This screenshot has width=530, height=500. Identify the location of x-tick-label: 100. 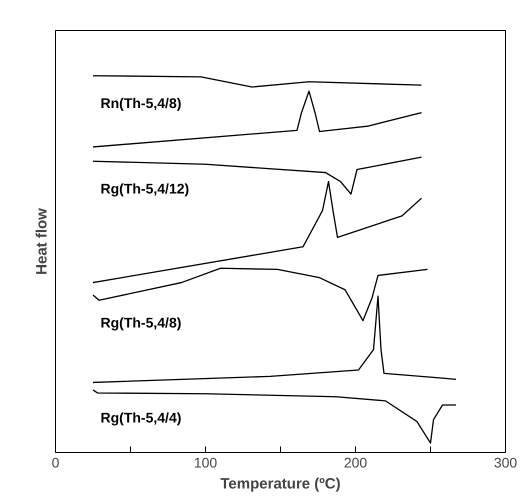
(206, 462).